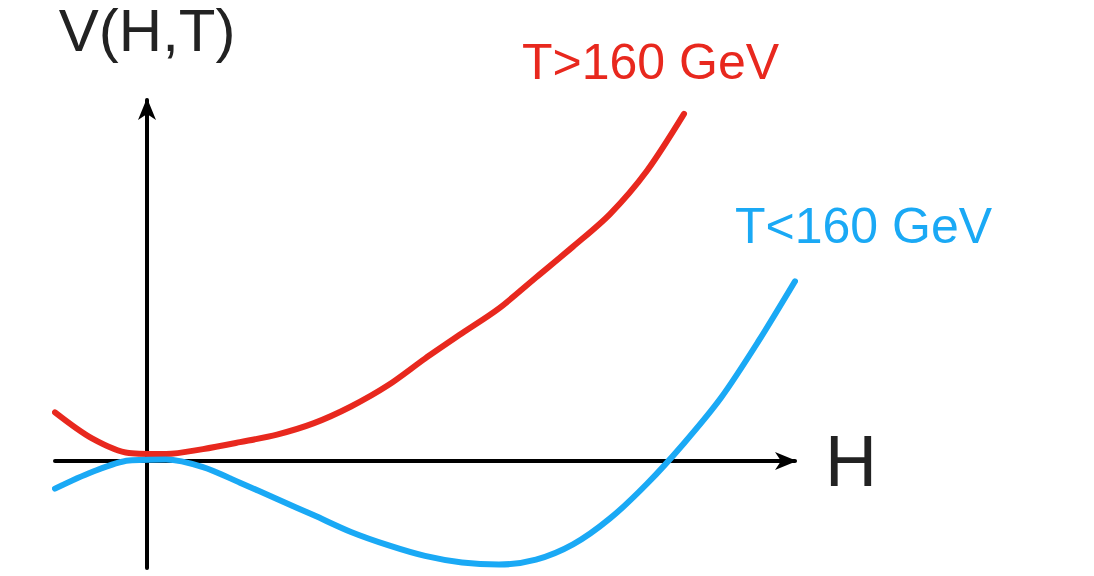  What do you see at coordinates (864, 226) in the screenshot?
I see `series-label: T<160 GeV` at bounding box center [864, 226].